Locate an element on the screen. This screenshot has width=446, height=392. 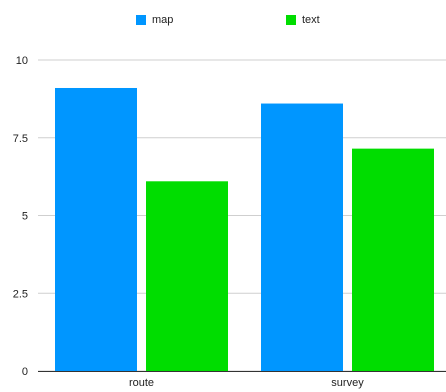
y-tick-label: 7.5 is located at coordinates (20, 139).